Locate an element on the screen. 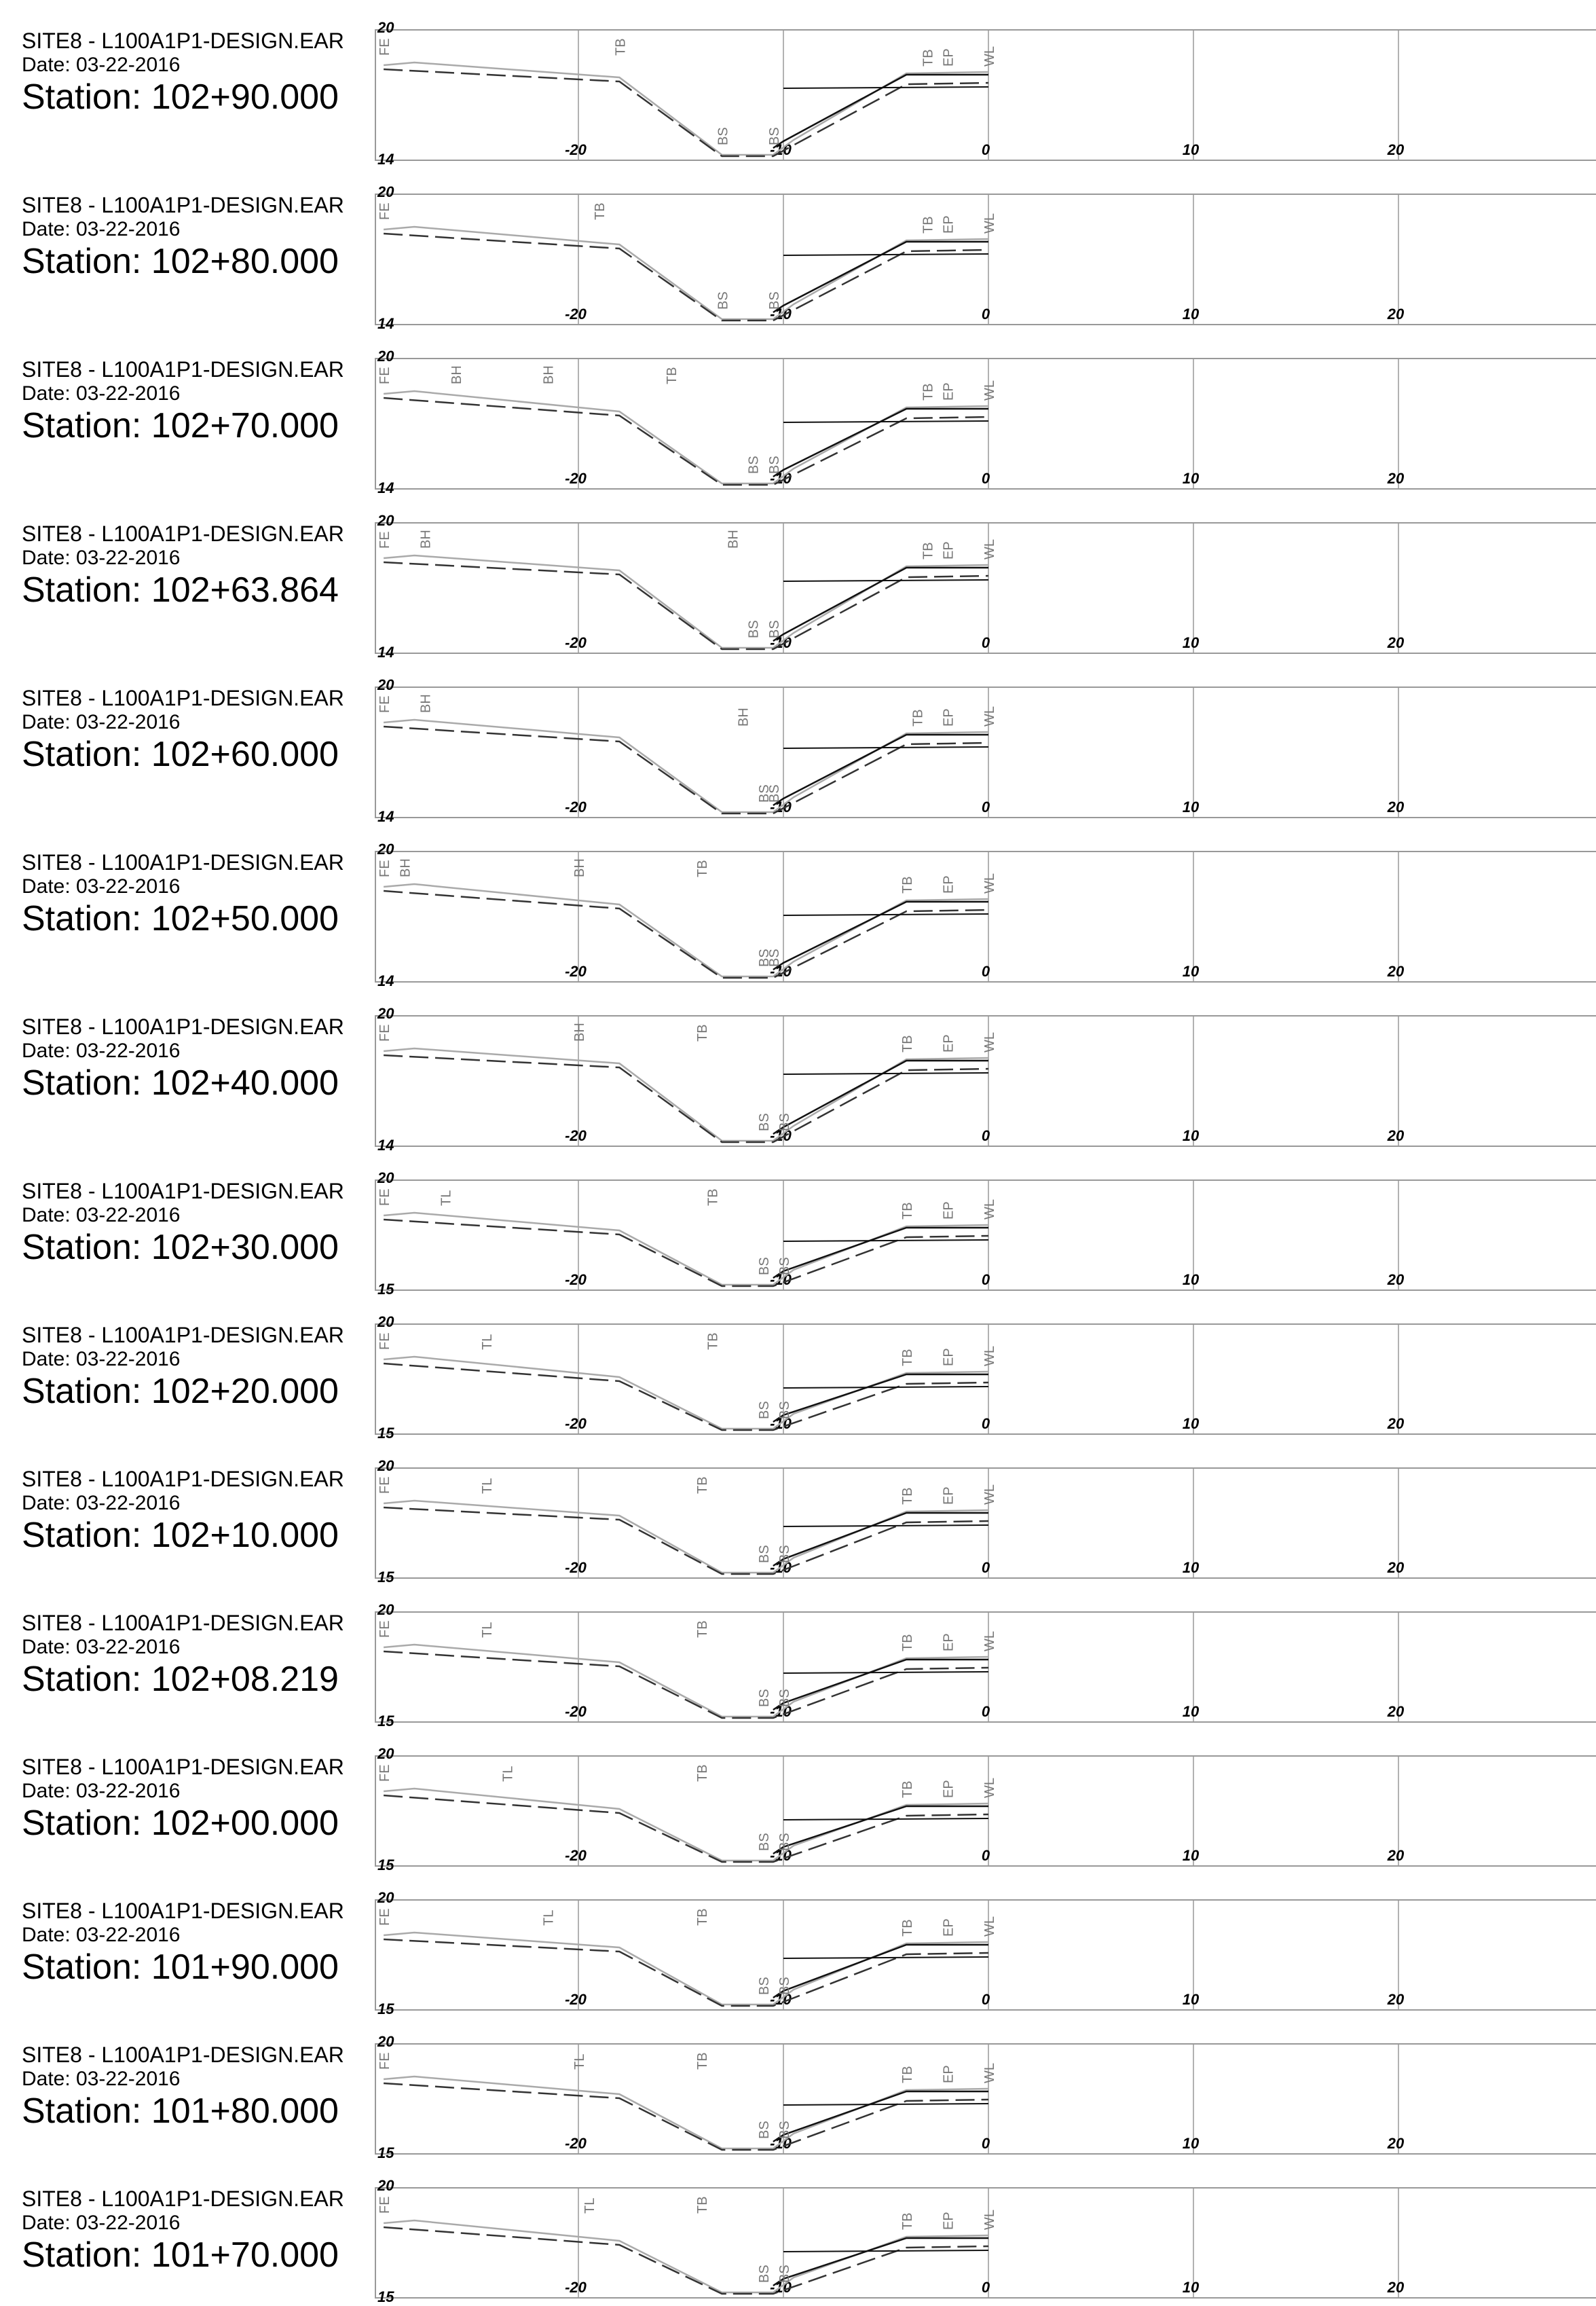 Image resolution: width=1596 pixels, height=2306 pixels. y-min-label: 15 is located at coordinates (385, 1434).